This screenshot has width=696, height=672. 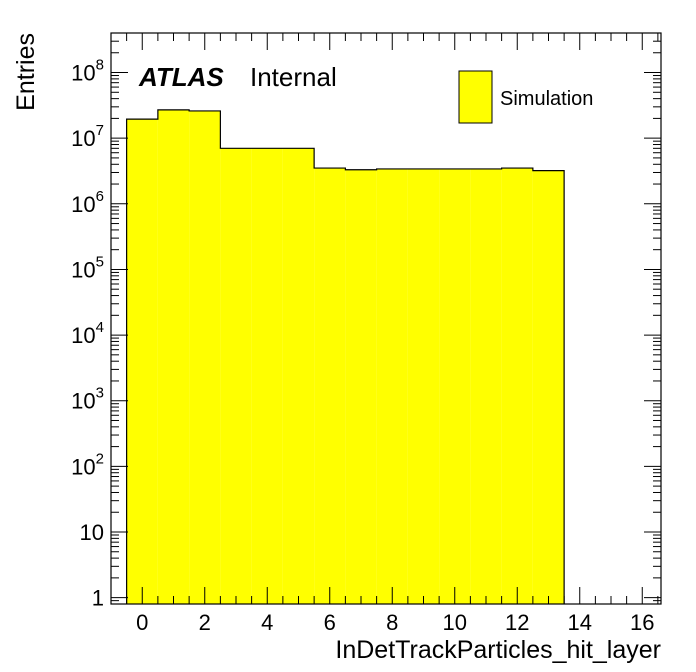 What do you see at coordinates (92, 532) in the screenshot?
I see `y-tick-label: 10` at bounding box center [92, 532].